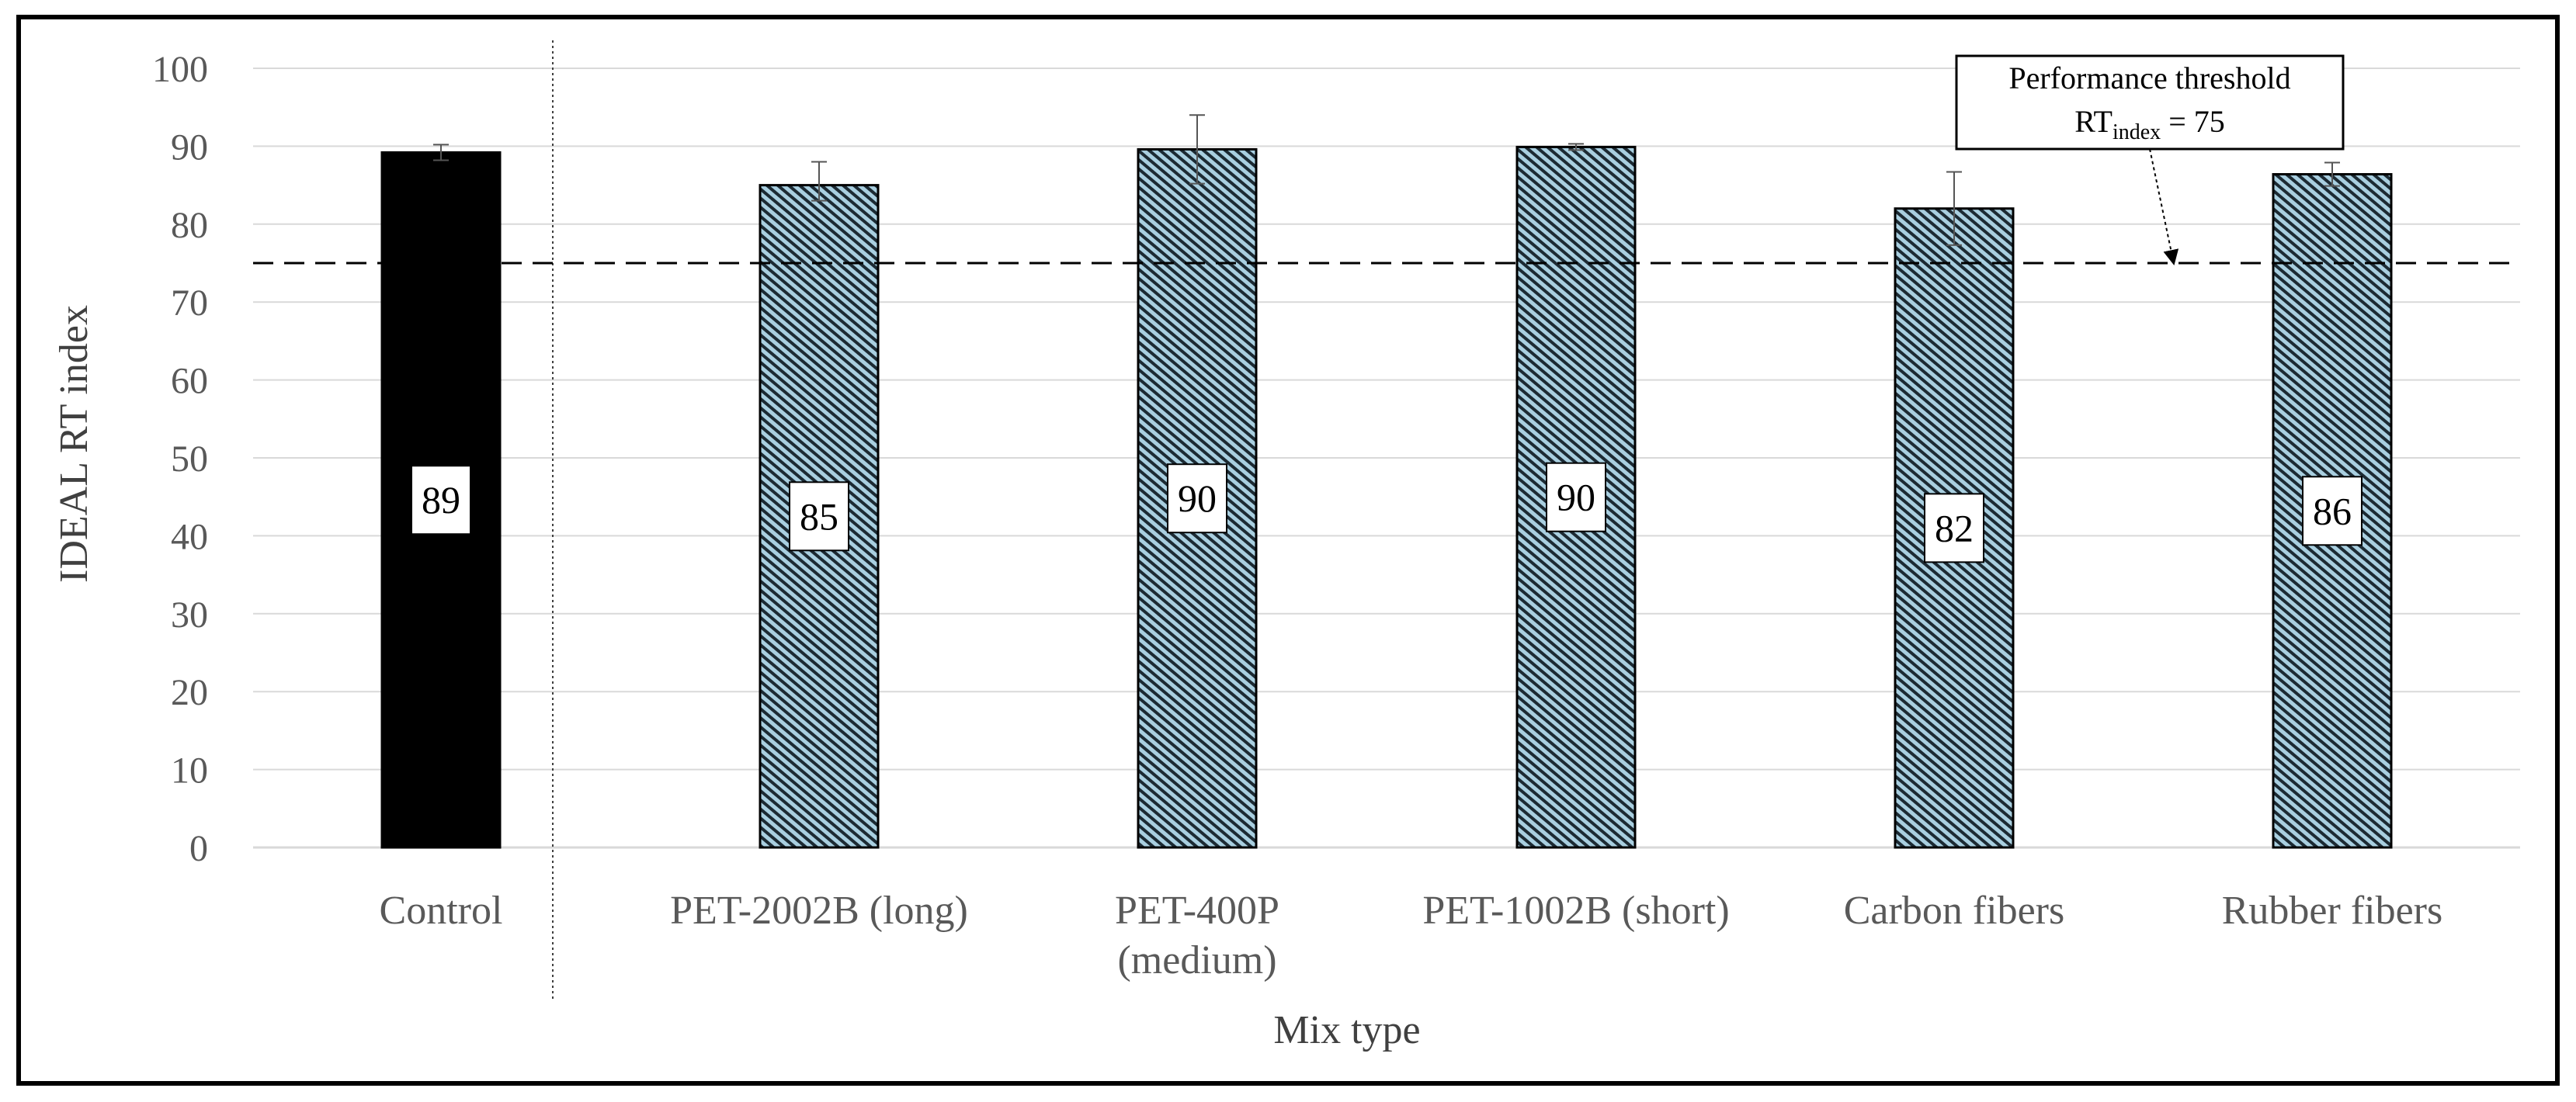  I want to click on y-tick-label: 60, so click(189, 381).